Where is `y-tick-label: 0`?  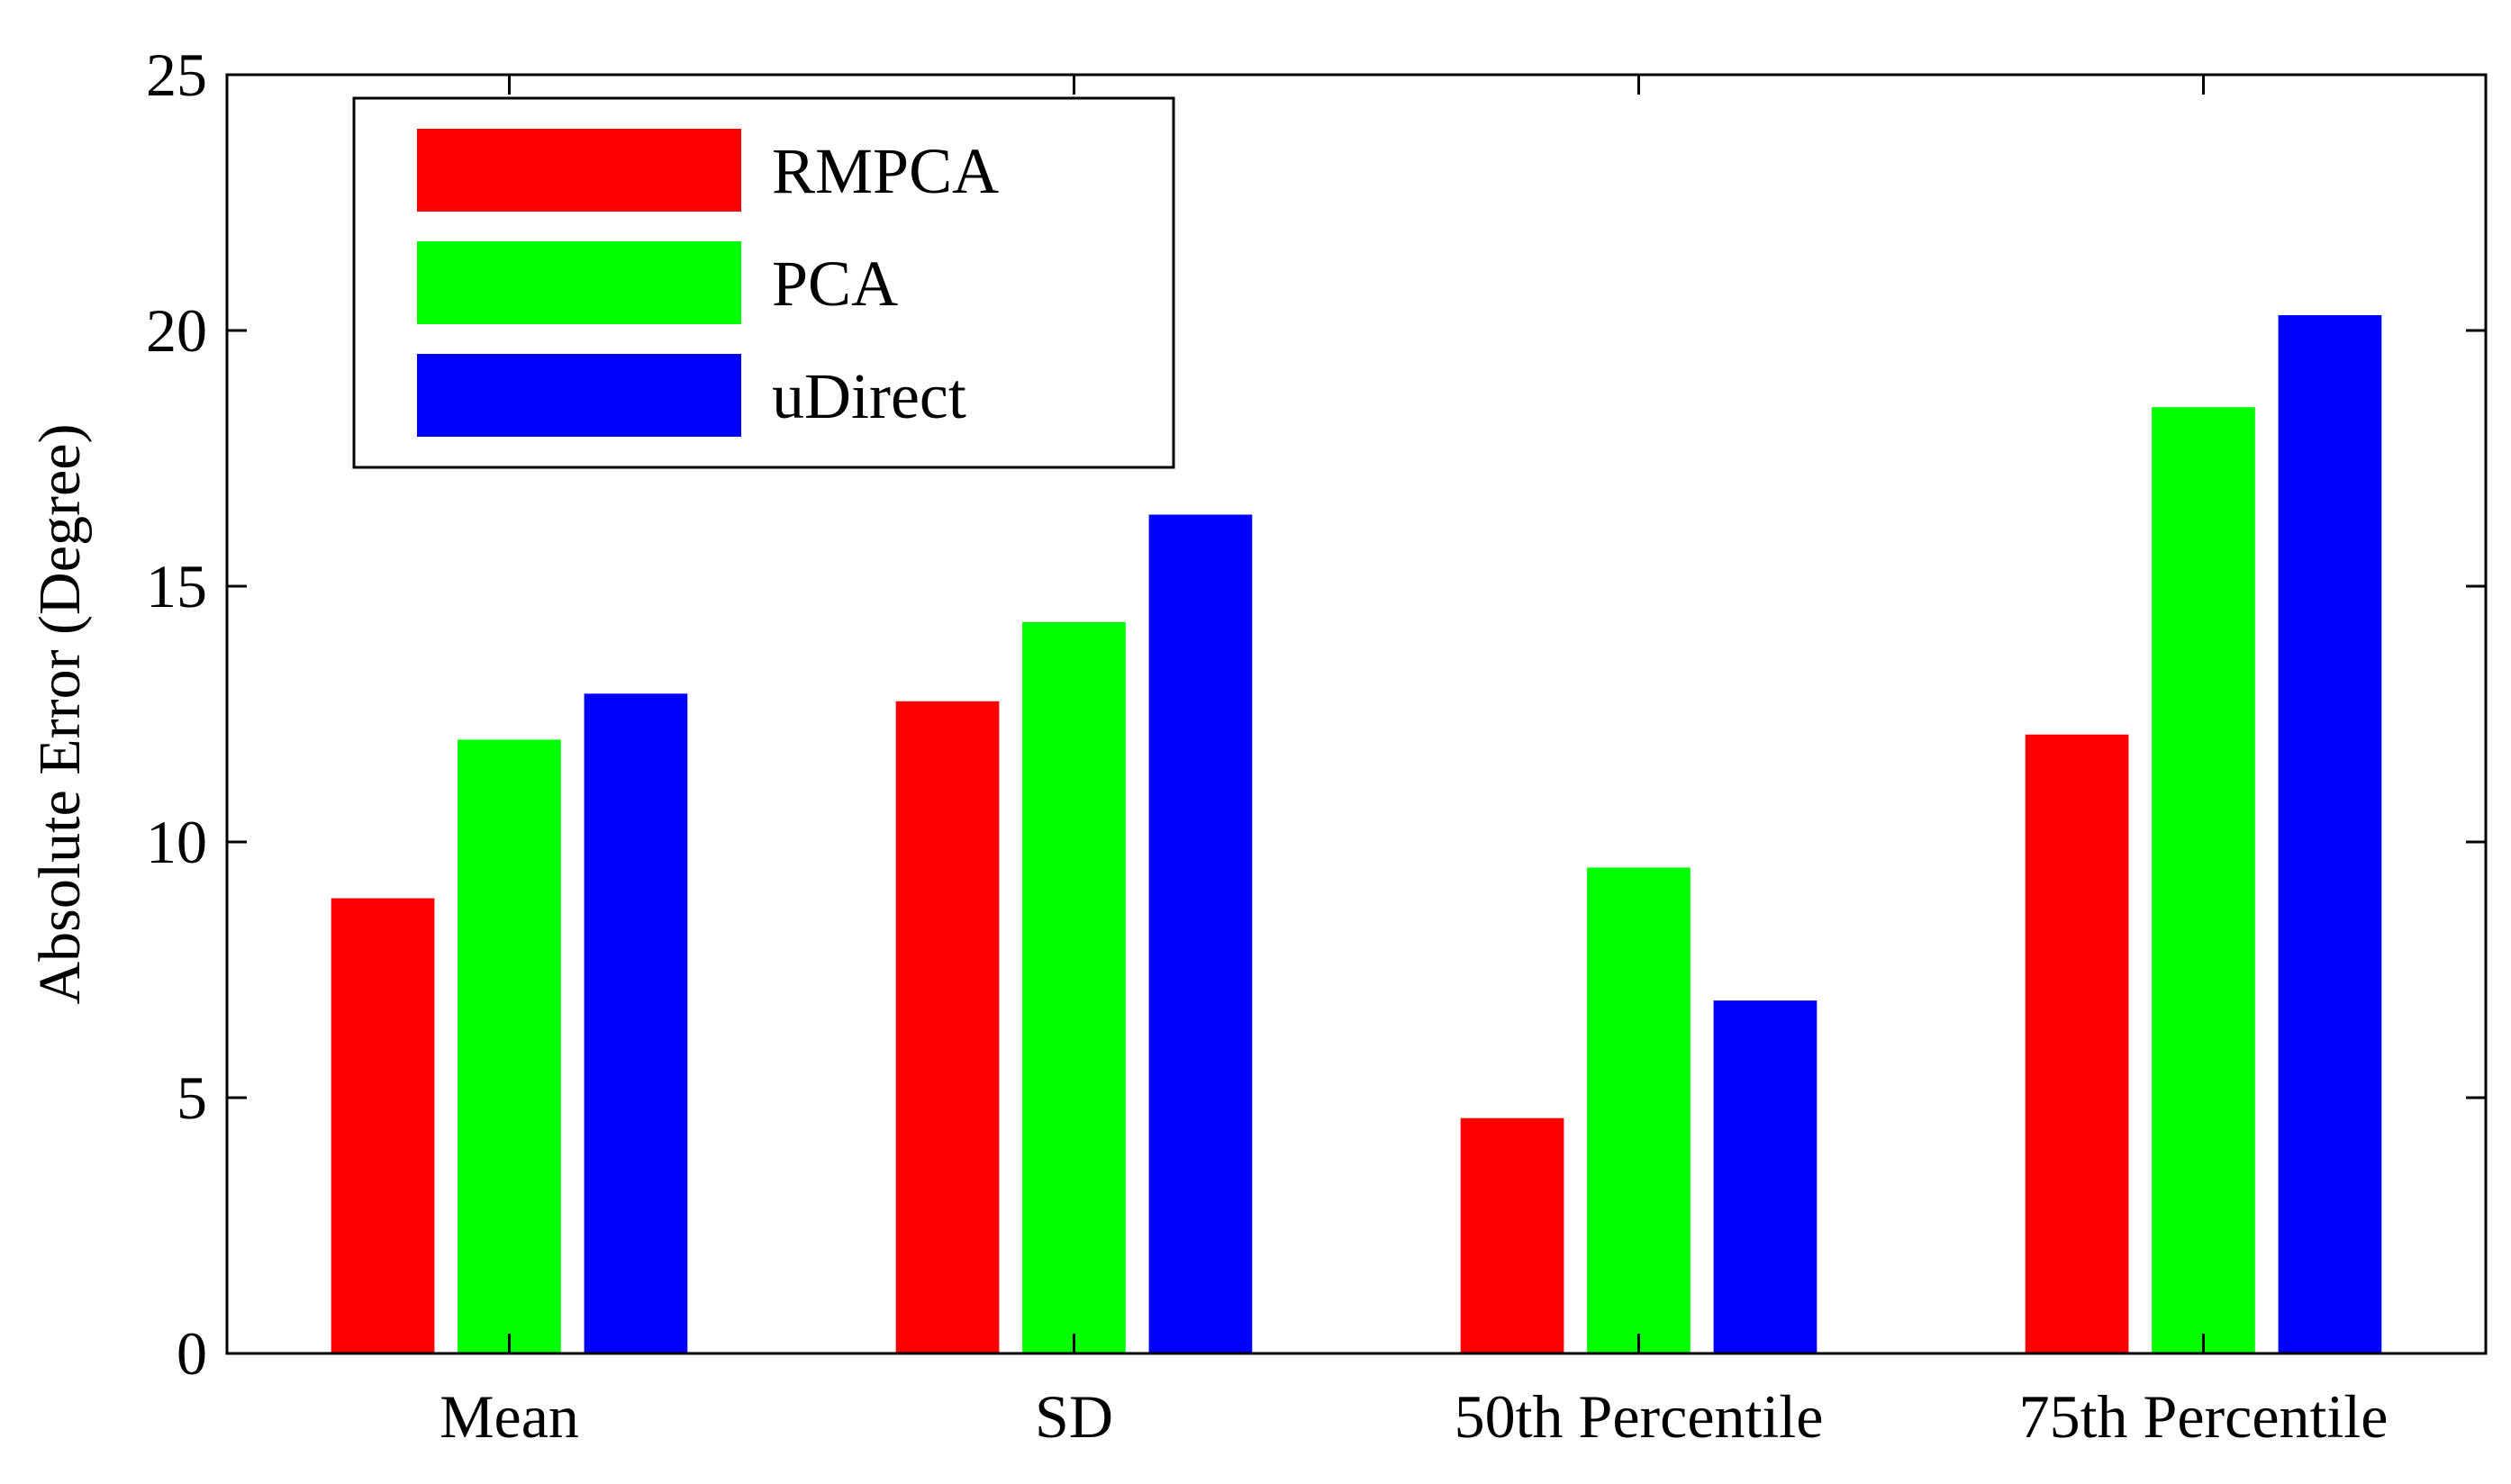
y-tick-label: 0 is located at coordinates (192, 1353).